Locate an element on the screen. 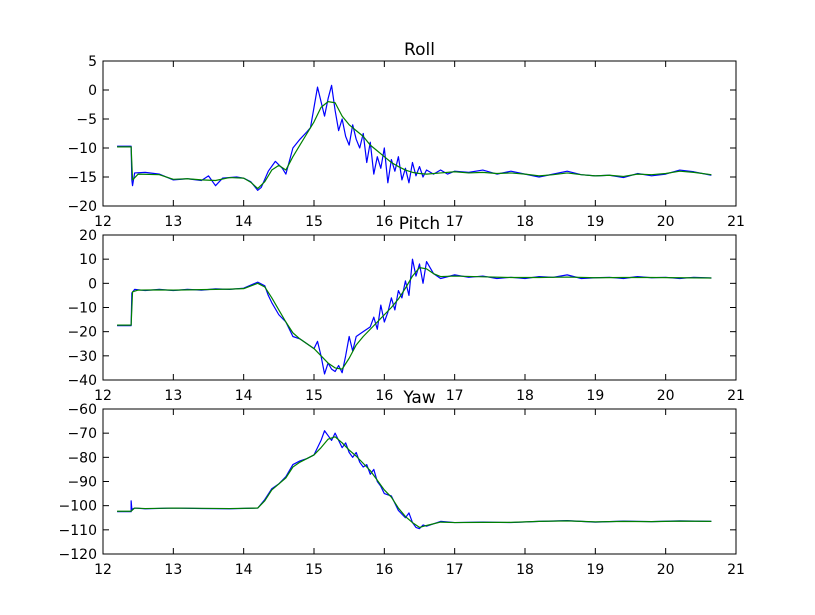 The image size is (815, 615). pitch-x-tick-label: 18 is located at coordinates (525, 396).